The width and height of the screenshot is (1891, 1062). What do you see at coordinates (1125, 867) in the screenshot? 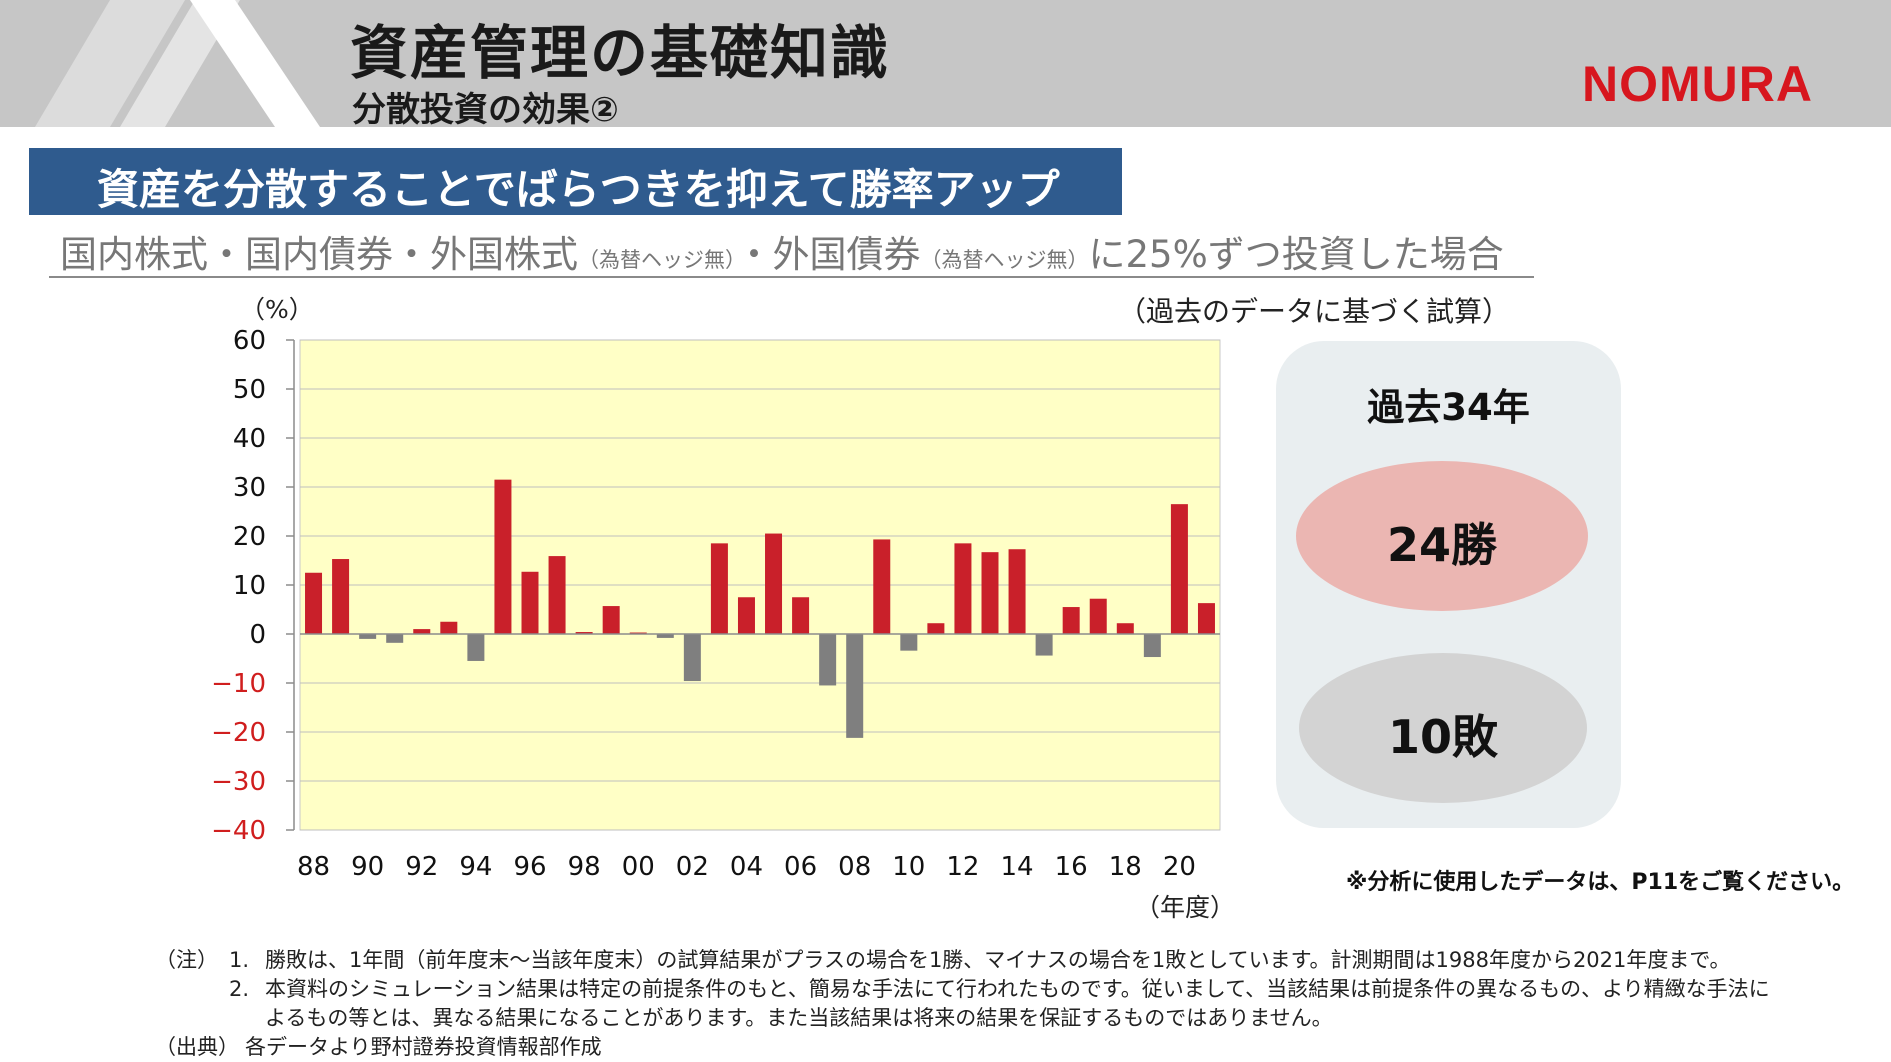
I see `x-tick-label: 18` at bounding box center [1125, 867].